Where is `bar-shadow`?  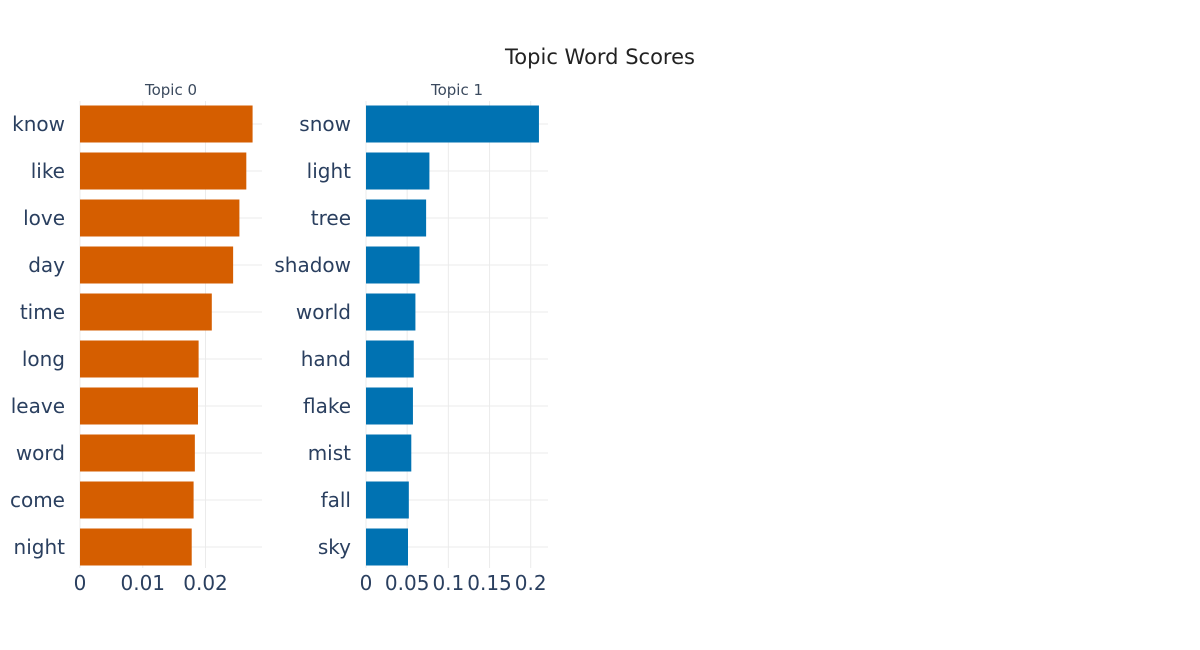 bar-shadow is located at coordinates (393, 265).